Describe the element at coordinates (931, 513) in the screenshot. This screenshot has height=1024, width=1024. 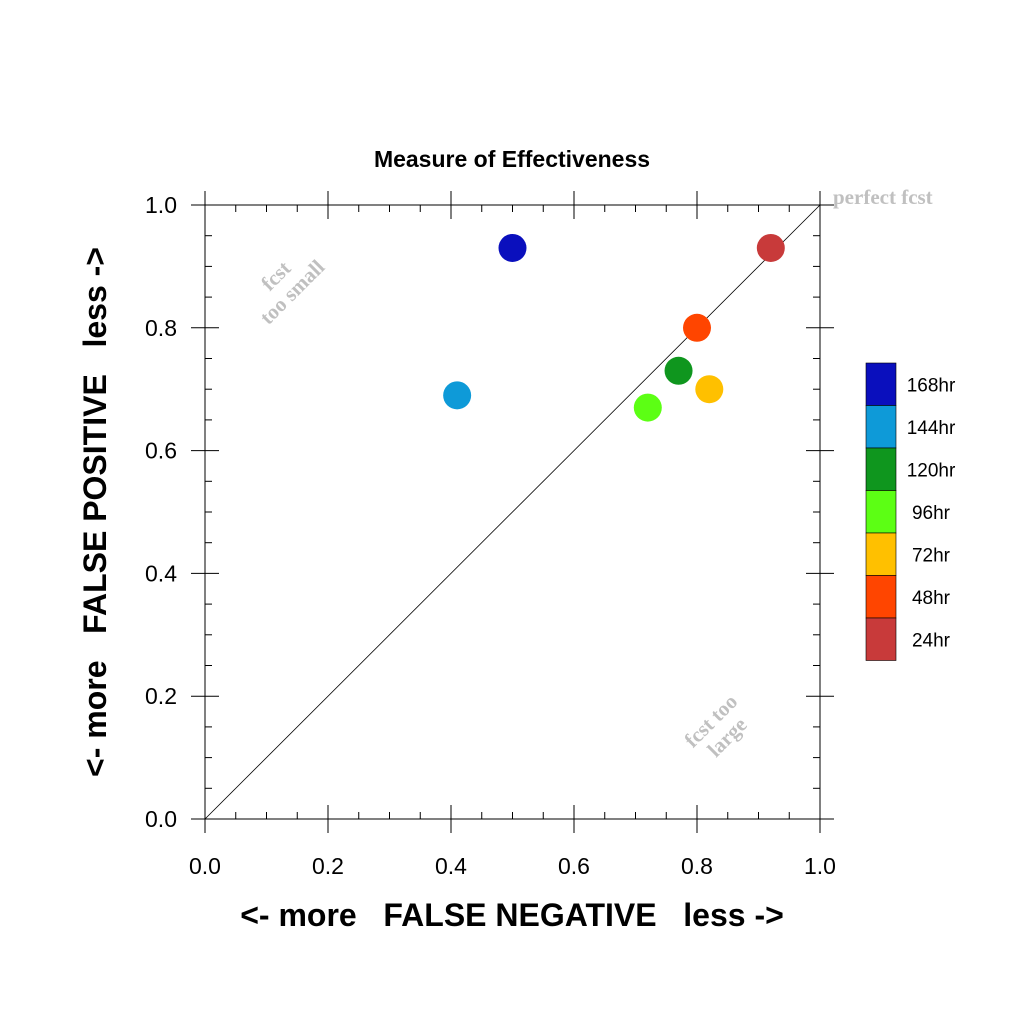
I see `legend-label-96hr: 96hr` at that location.